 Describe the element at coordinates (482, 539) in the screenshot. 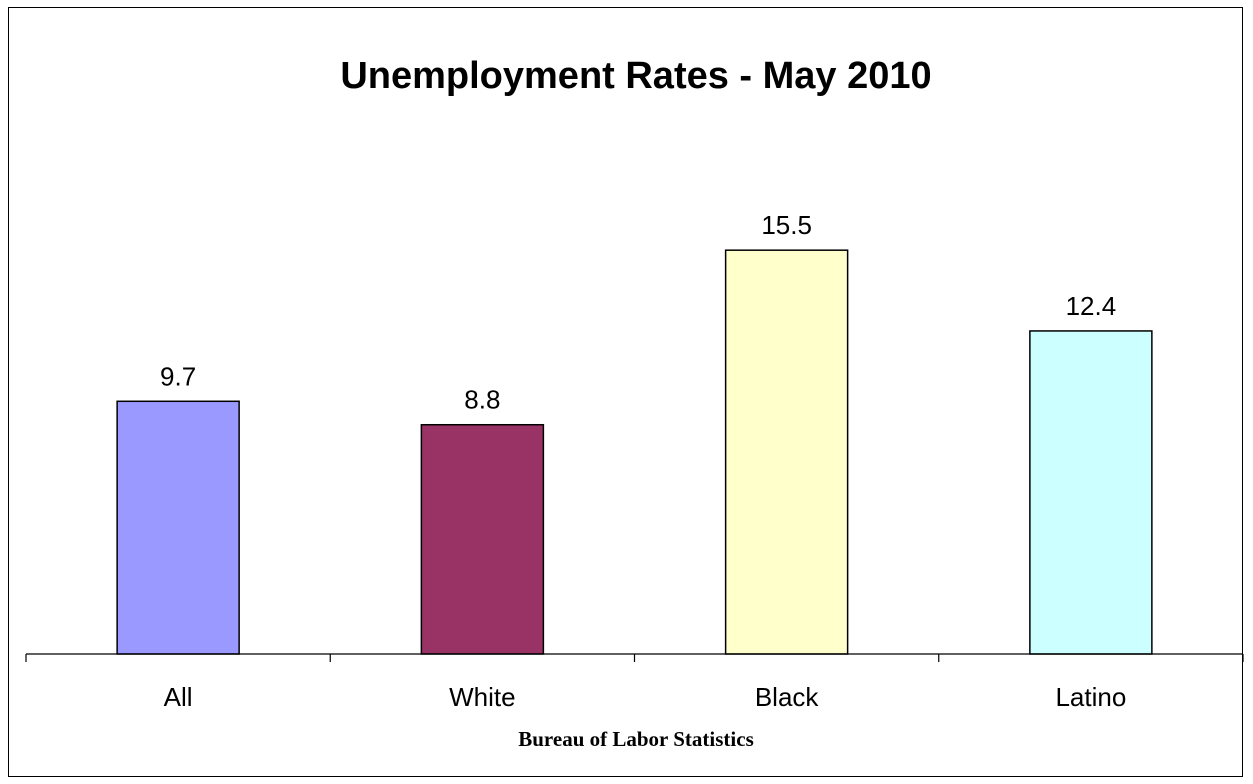

I see `bar-white` at that location.